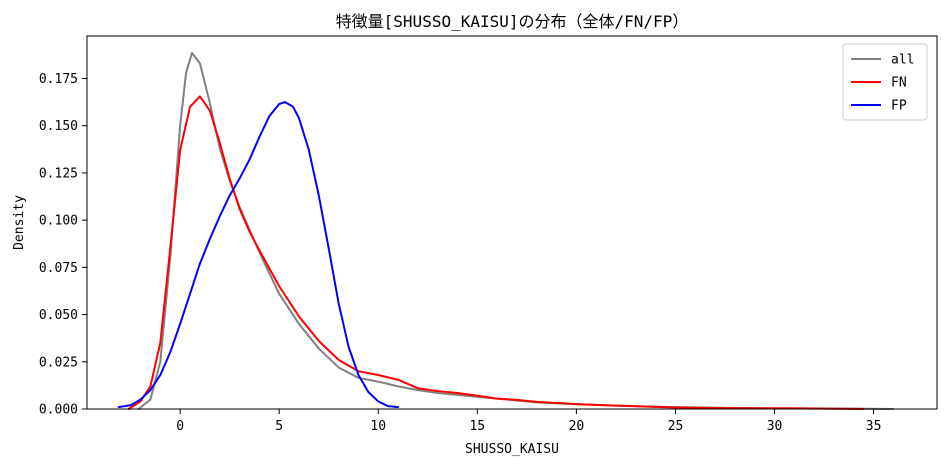 This screenshot has height=471, width=948. What do you see at coordinates (58, 79) in the screenshot?
I see `y-tick-label: 0.175` at bounding box center [58, 79].